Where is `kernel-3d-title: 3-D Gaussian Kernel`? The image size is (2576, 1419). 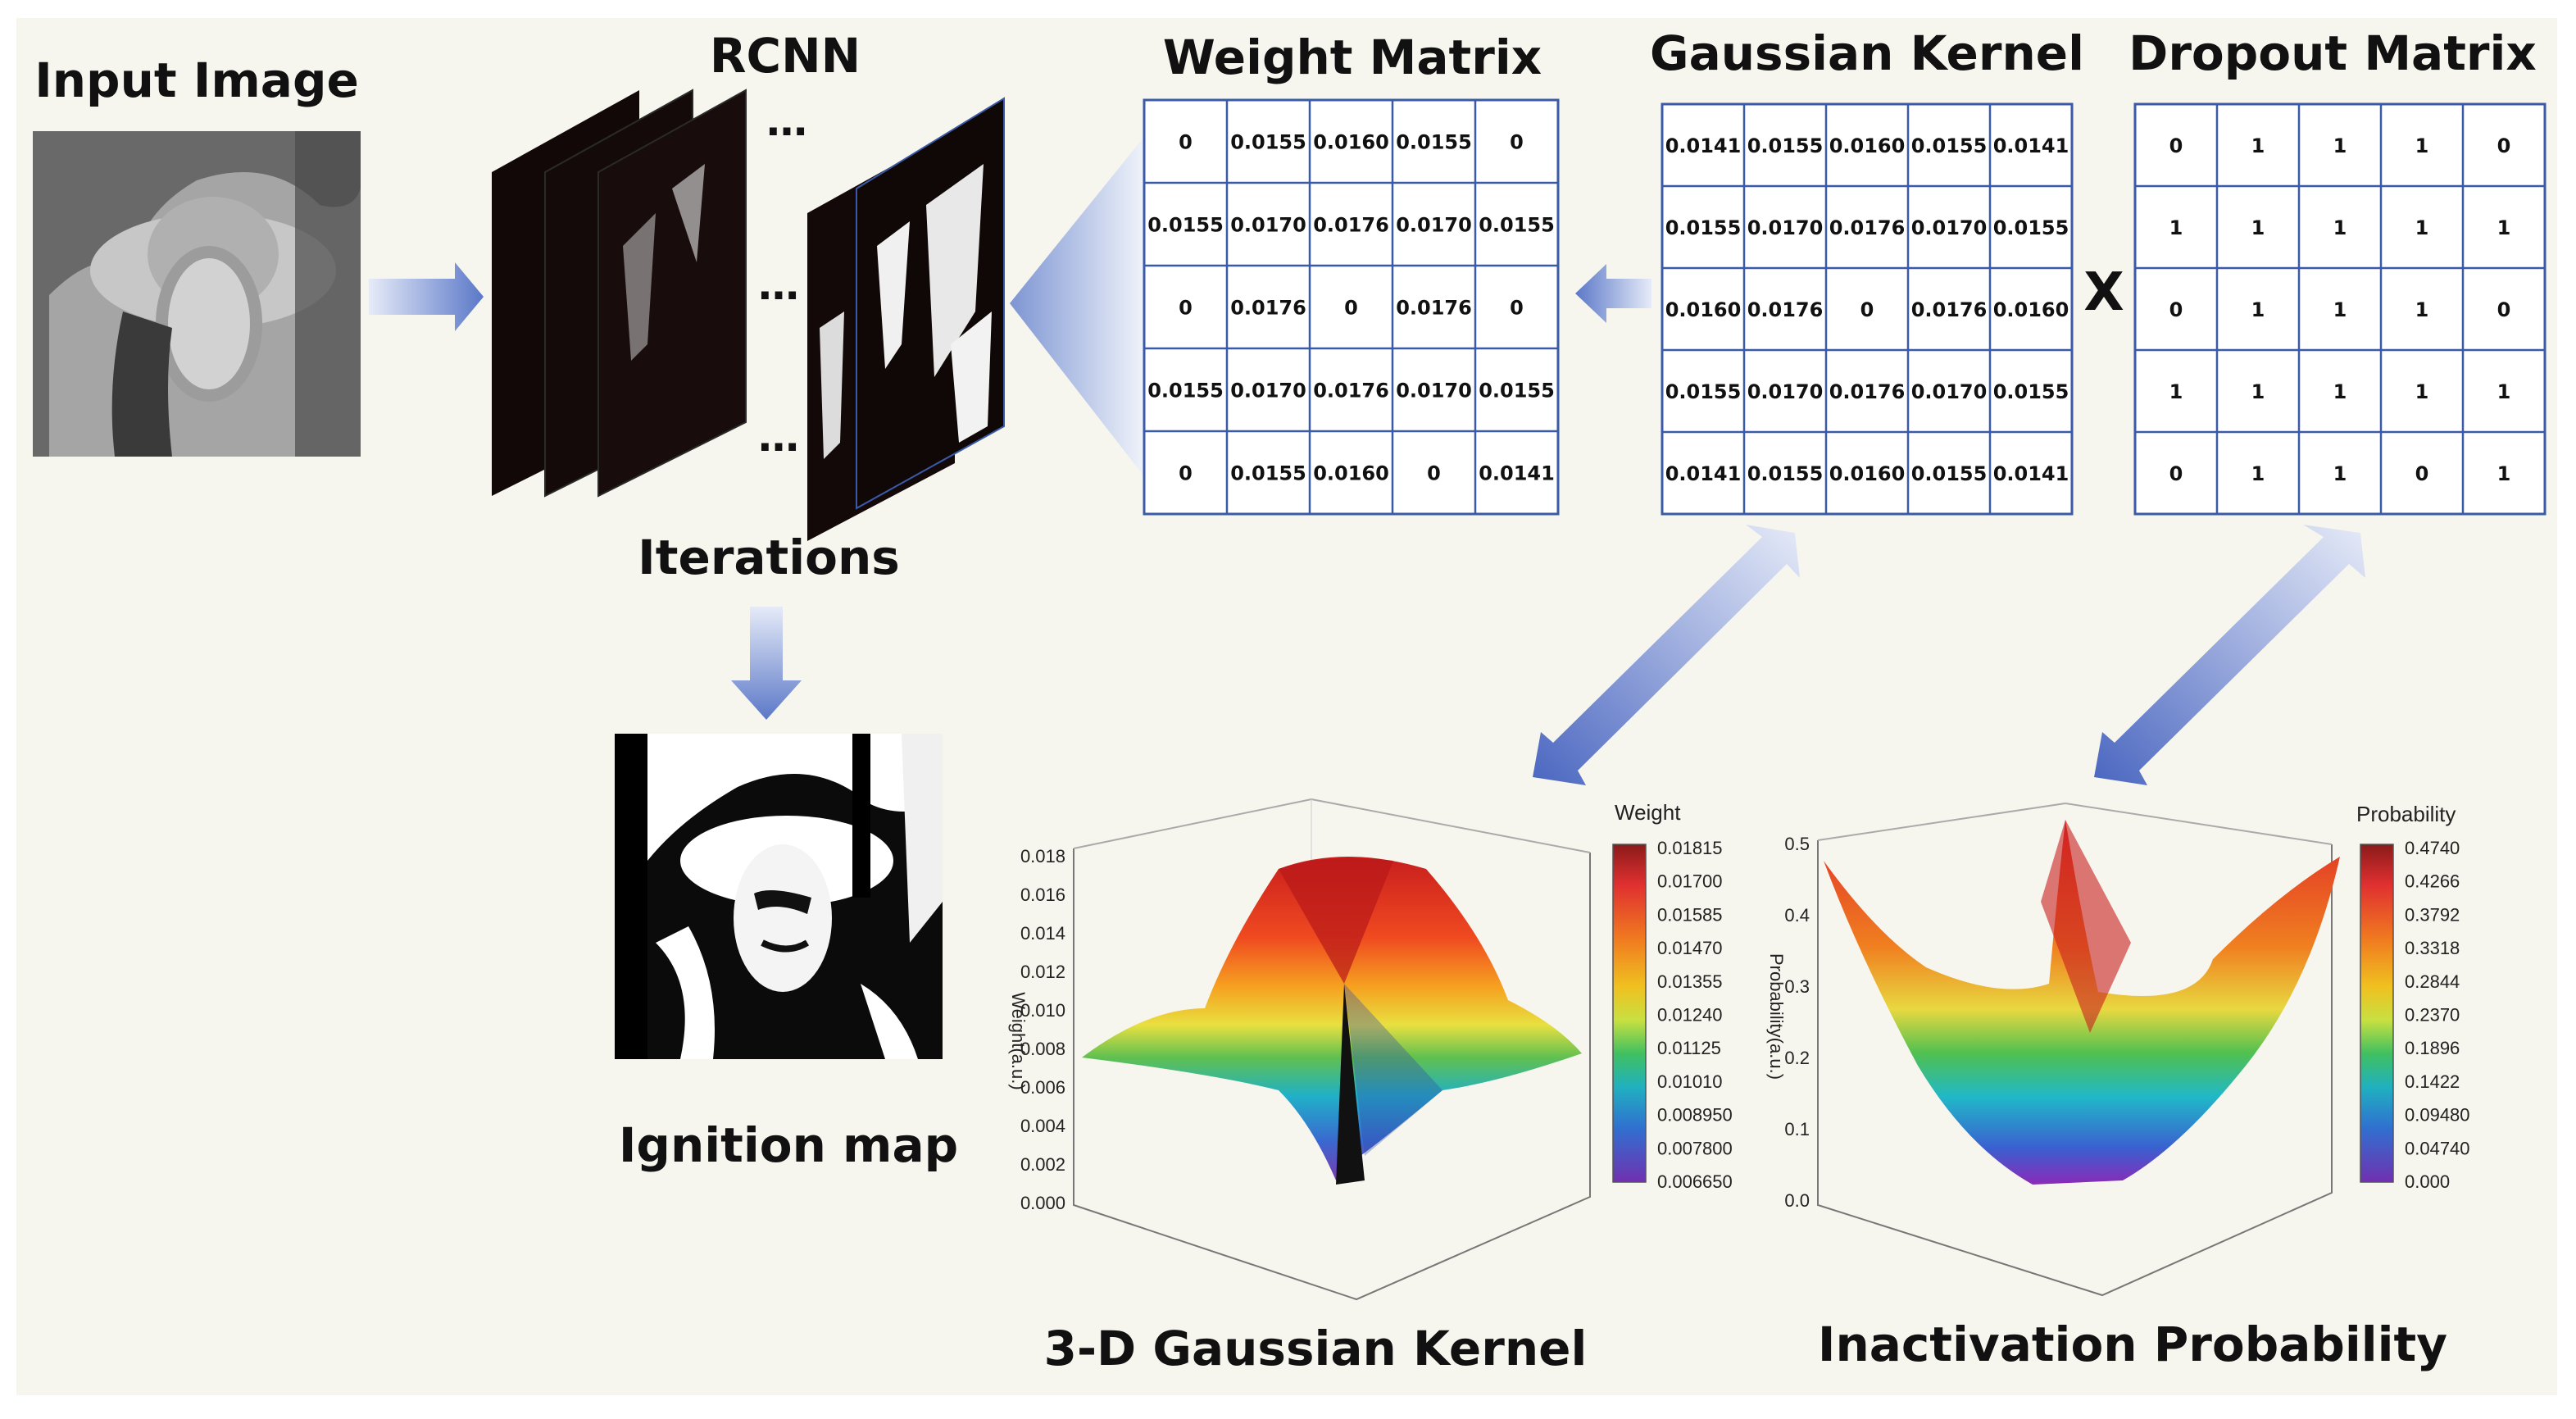
kernel-3d-title: 3-D Gaussian Kernel is located at coordinates (1316, 1348).